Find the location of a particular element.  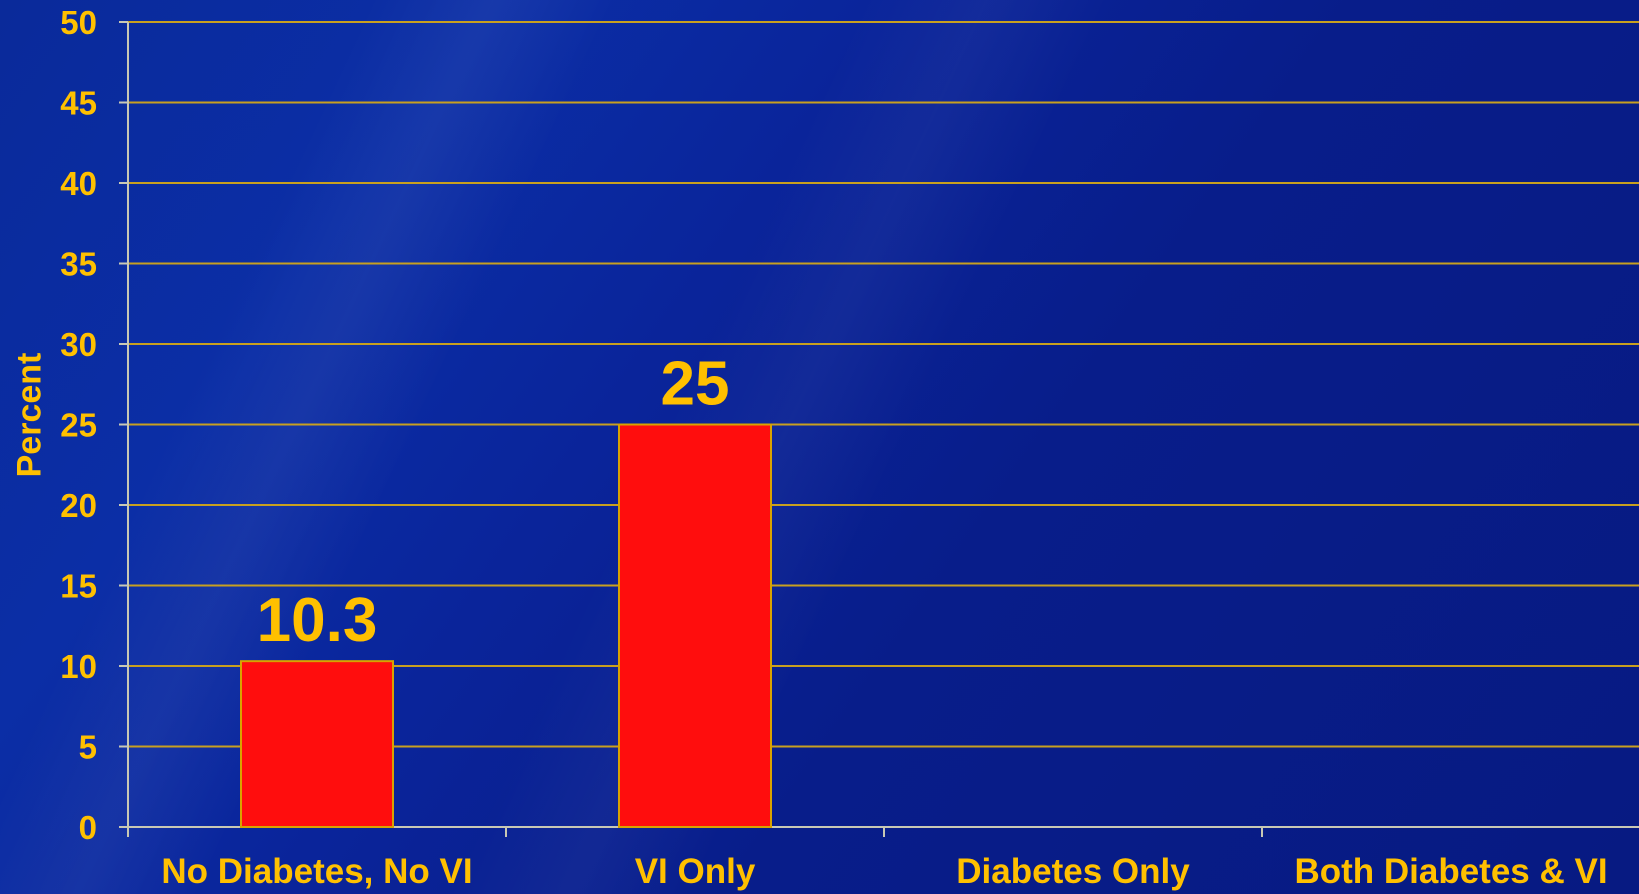

y-tick-label: 5 is located at coordinates (88, 747).